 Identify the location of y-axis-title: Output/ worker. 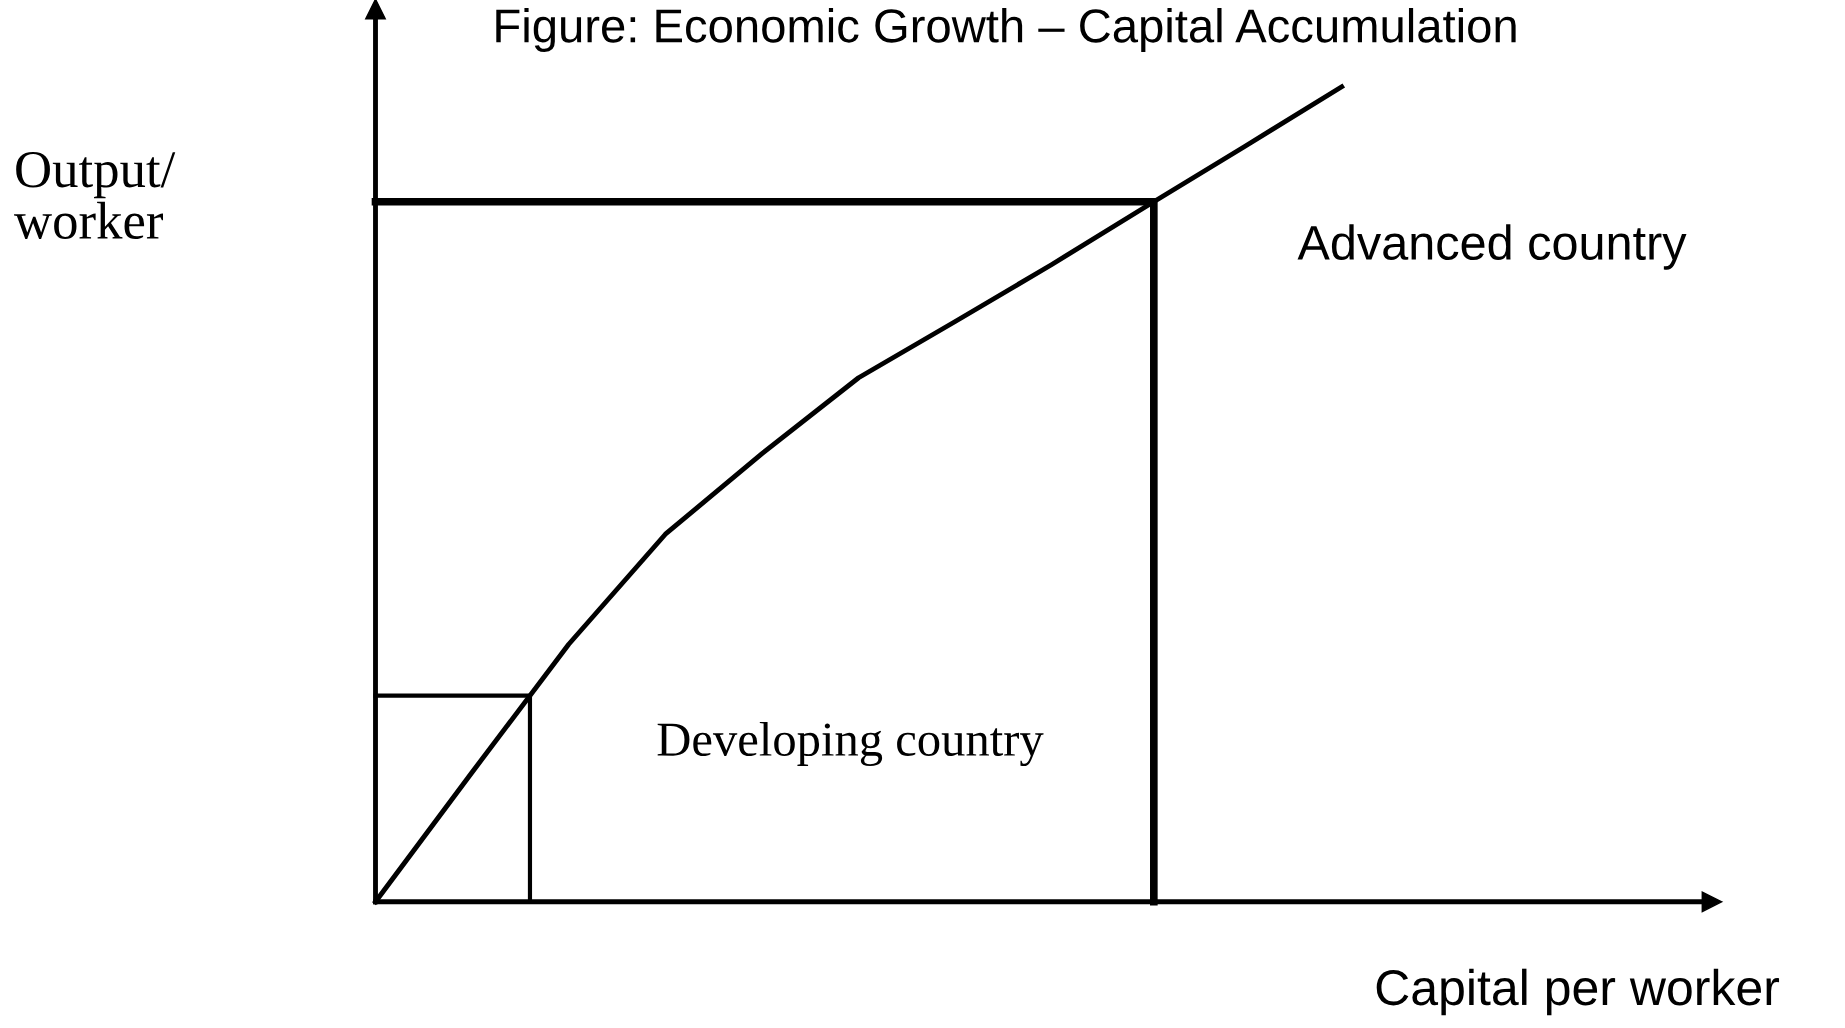
(95, 195).